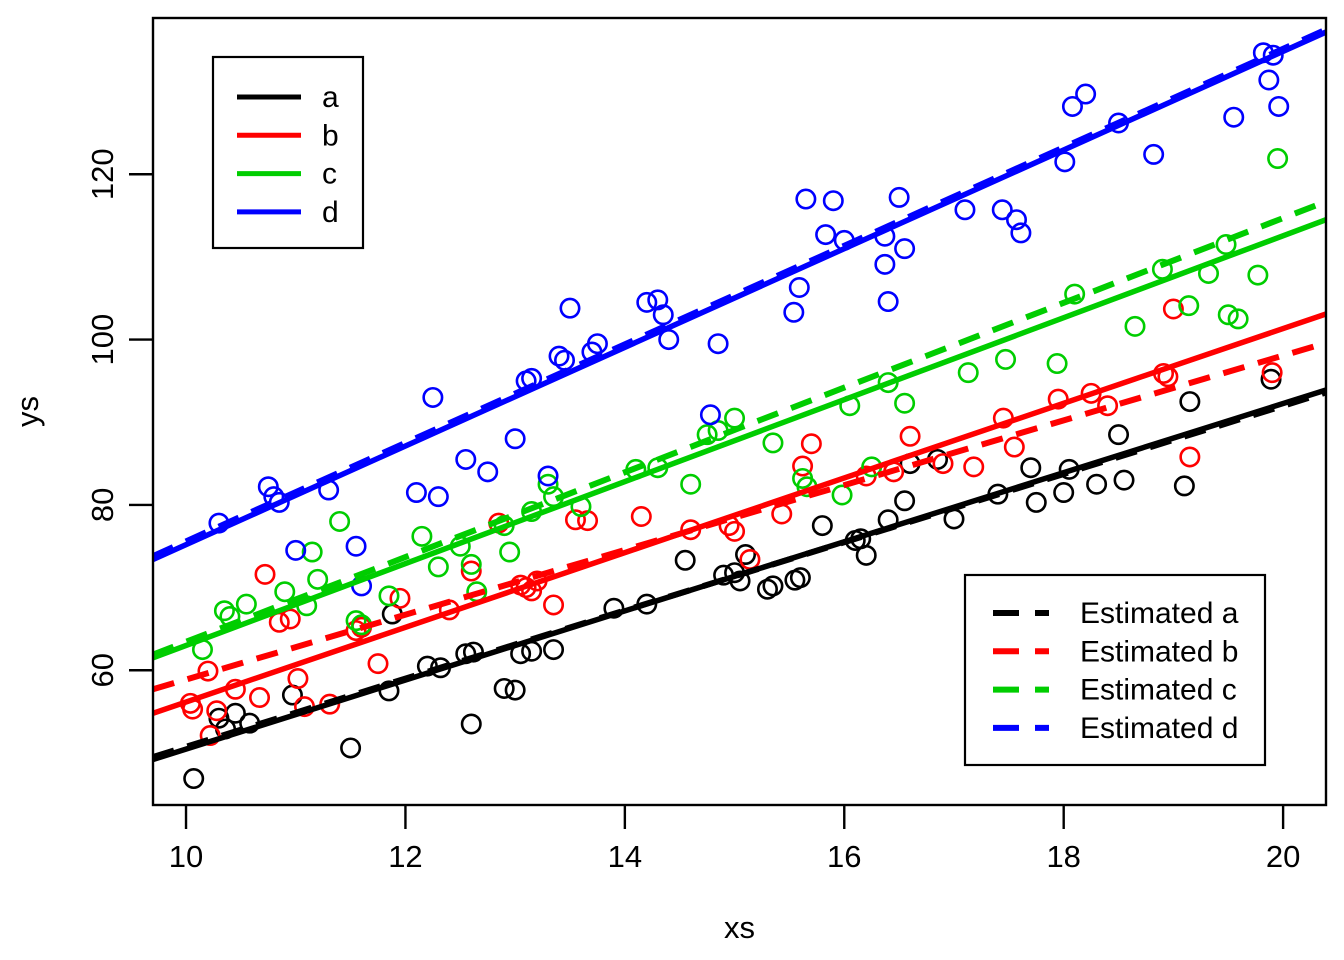 This screenshot has width=1344, height=960. I want to click on legend-label-estimated-0: Estimated a, so click(1159, 613).